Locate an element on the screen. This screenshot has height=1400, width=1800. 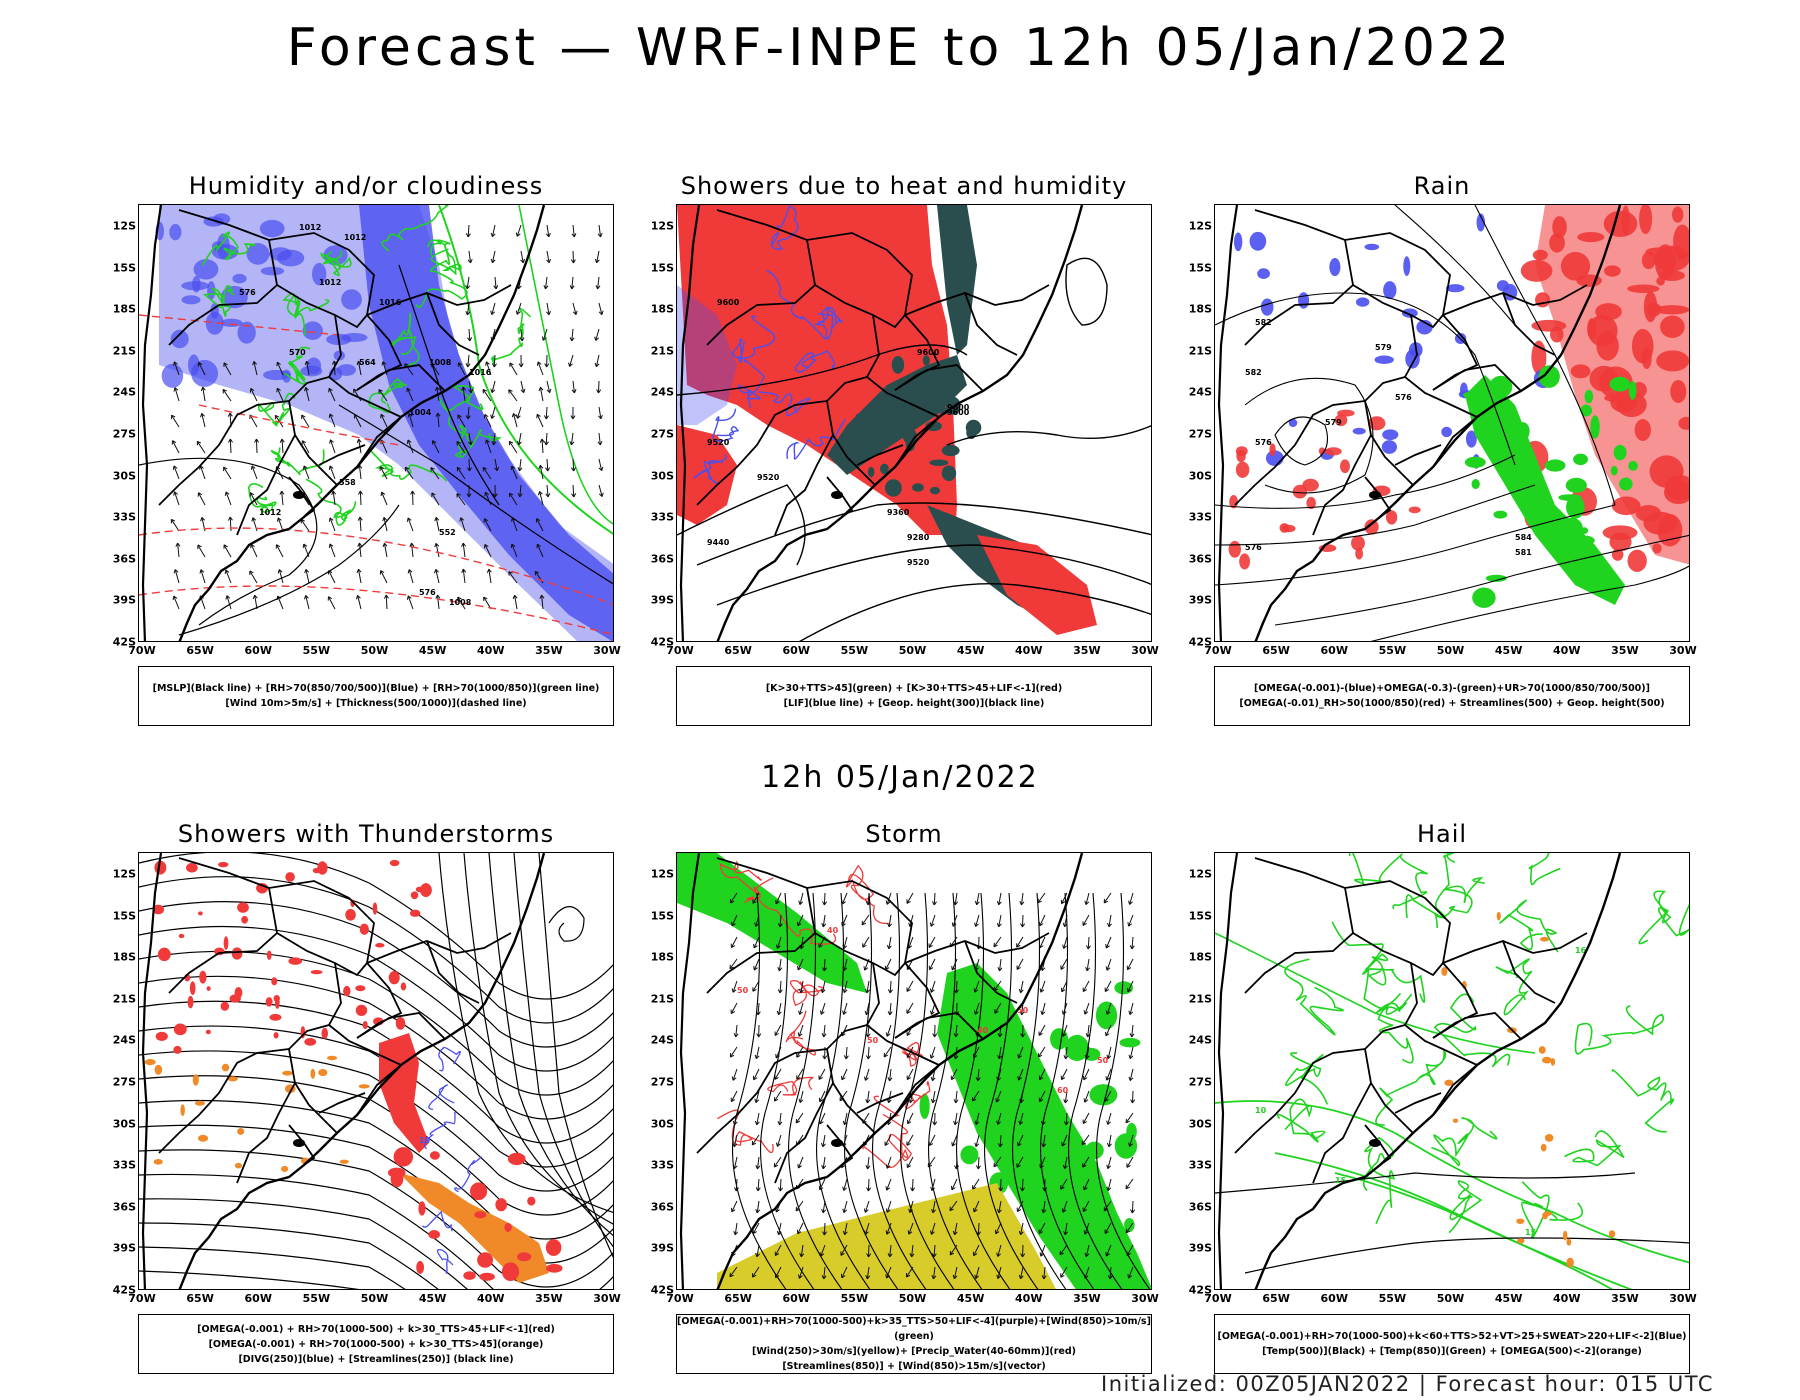
longitude-tick-label: 45W is located at coordinates (1508, 1298).